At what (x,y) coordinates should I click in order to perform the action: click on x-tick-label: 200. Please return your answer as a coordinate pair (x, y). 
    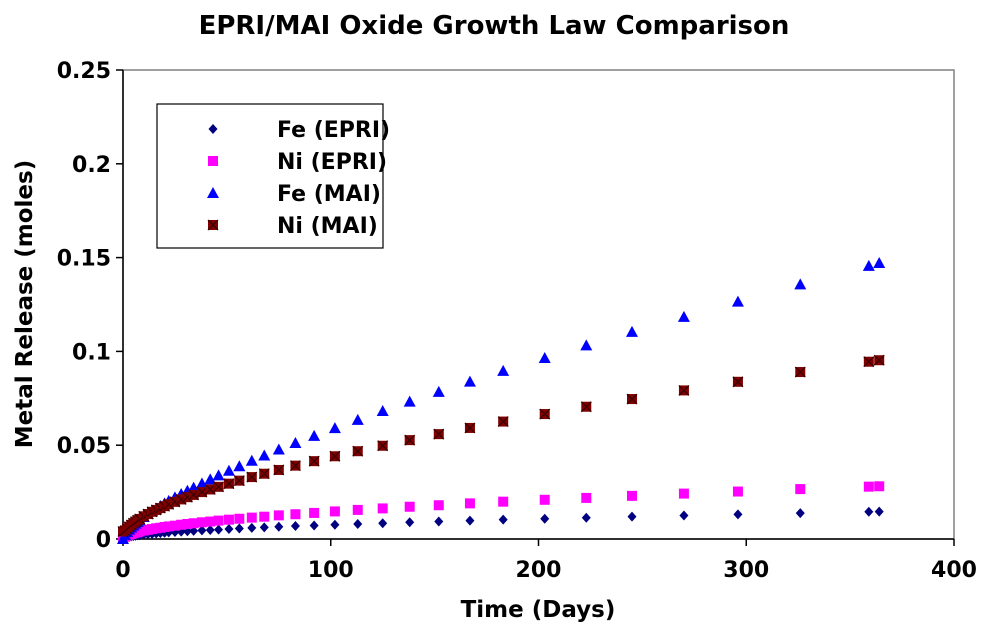
    Looking at the image, I should click on (539, 570).